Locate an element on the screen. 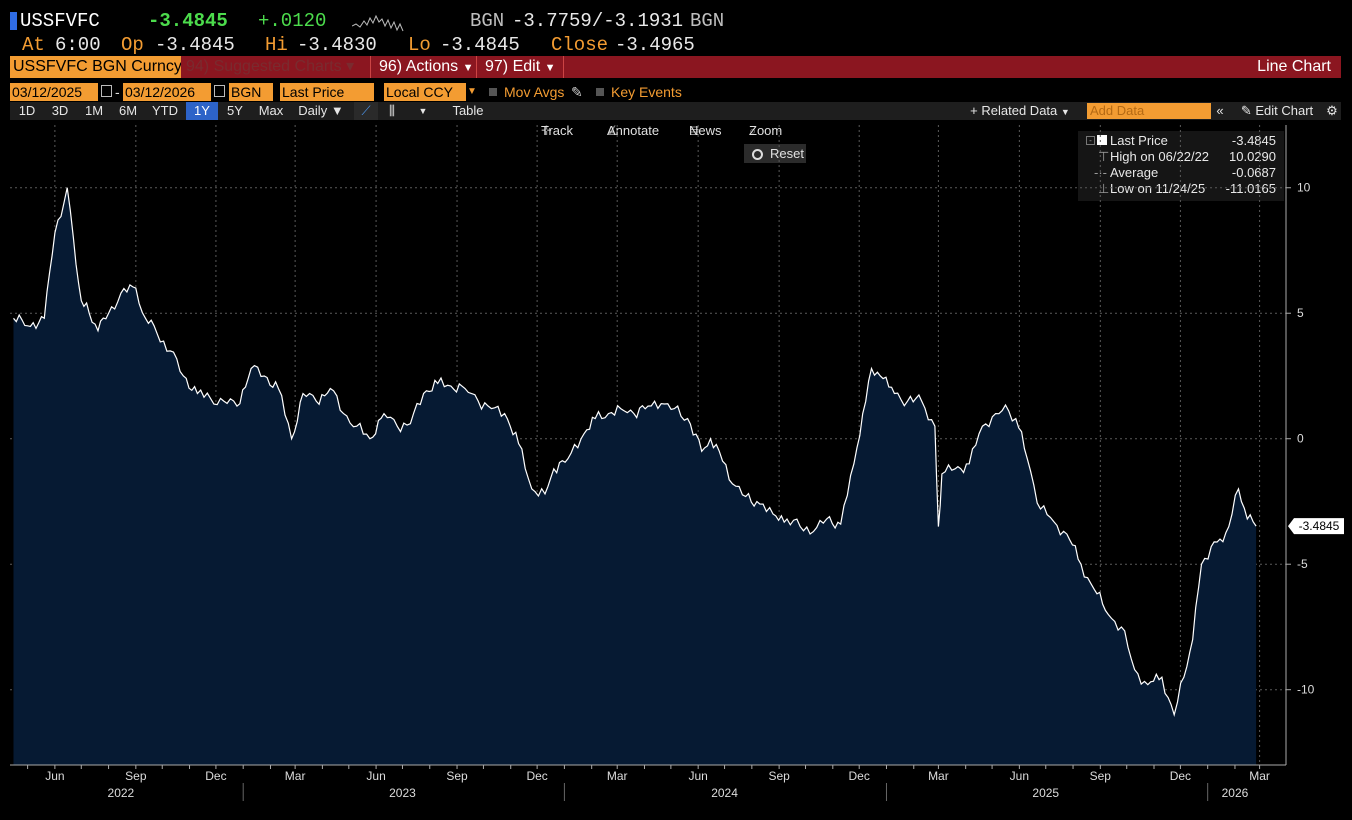 The height and width of the screenshot is (820, 1352). period-6m: 6M is located at coordinates (128, 110).